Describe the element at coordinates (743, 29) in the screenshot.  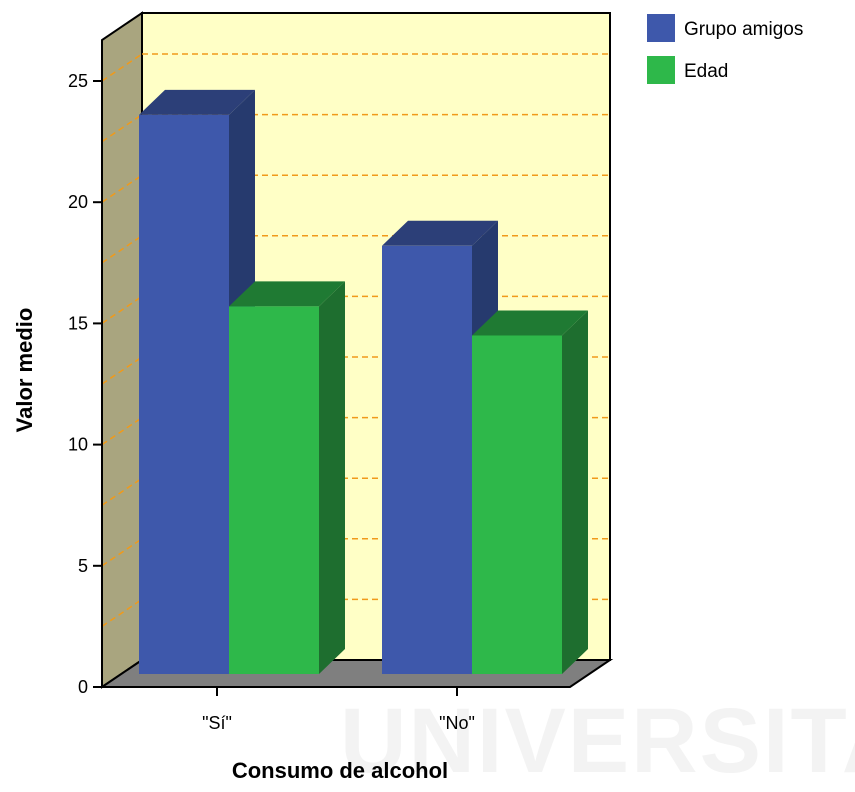
I see `legend-label: Grupo amigos` at that location.